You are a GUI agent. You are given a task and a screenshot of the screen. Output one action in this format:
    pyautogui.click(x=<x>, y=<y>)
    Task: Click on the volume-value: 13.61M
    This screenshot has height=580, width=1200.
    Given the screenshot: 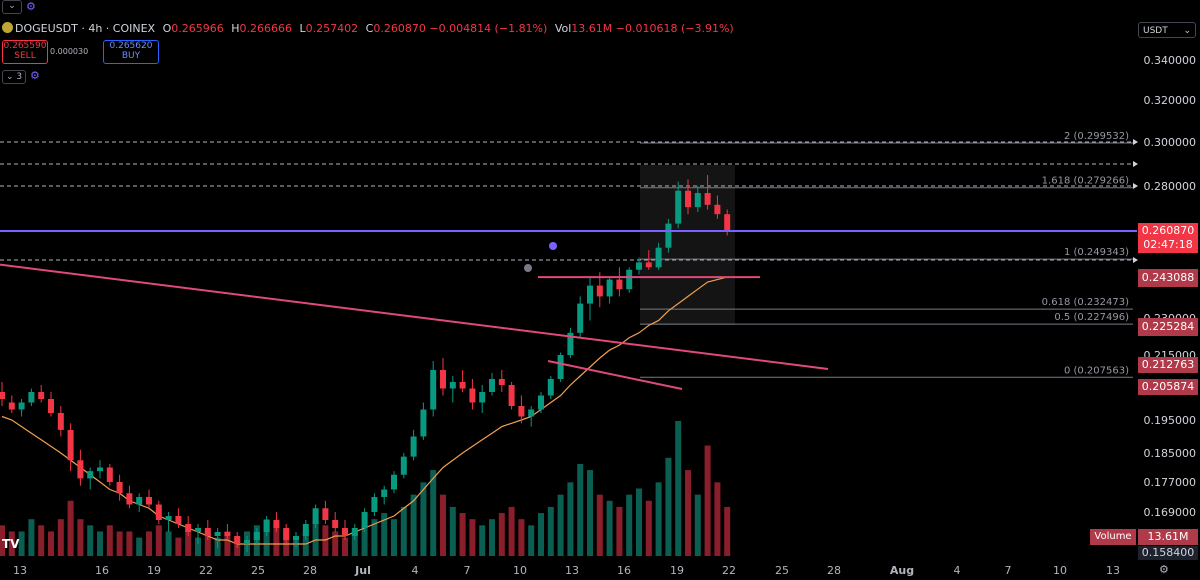 What is the action you would take?
    pyautogui.click(x=592, y=28)
    